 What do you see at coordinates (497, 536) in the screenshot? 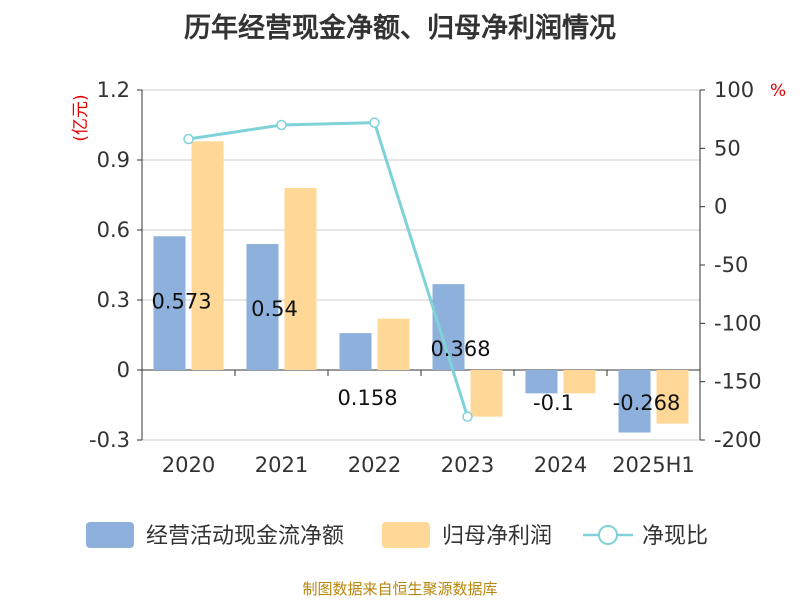
I see `legend-label-net-profit: 归母净利润` at bounding box center [497, 536].